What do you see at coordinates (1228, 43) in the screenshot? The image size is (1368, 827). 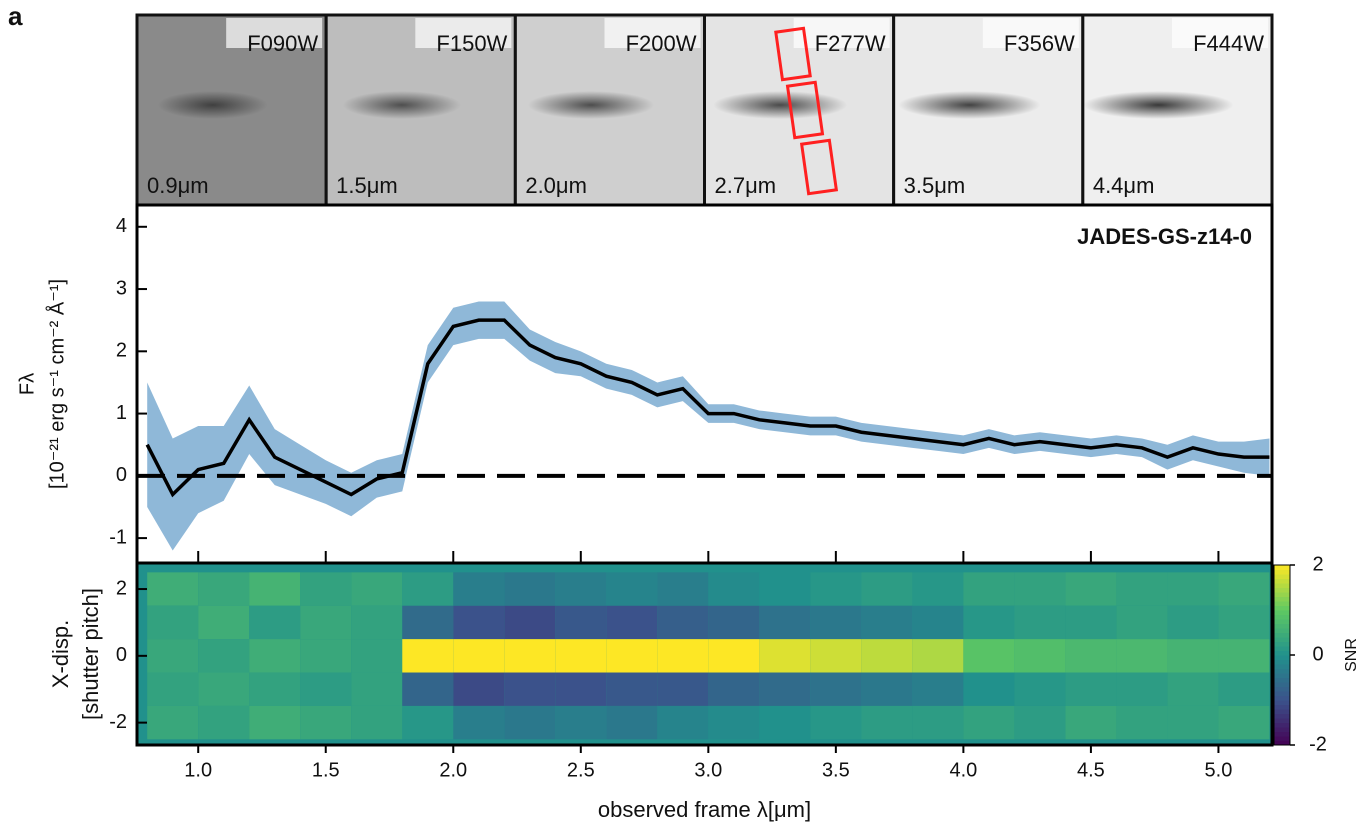 I see `filter-label: F444W` at bounding box center [1228, 43].